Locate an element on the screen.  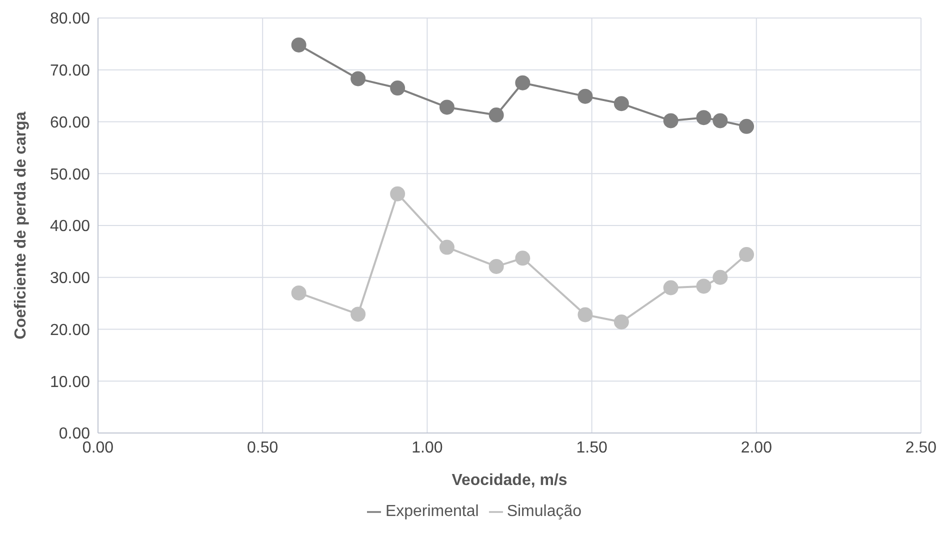
y-tick-label: 80.00 is located at coordinates (70, 19).